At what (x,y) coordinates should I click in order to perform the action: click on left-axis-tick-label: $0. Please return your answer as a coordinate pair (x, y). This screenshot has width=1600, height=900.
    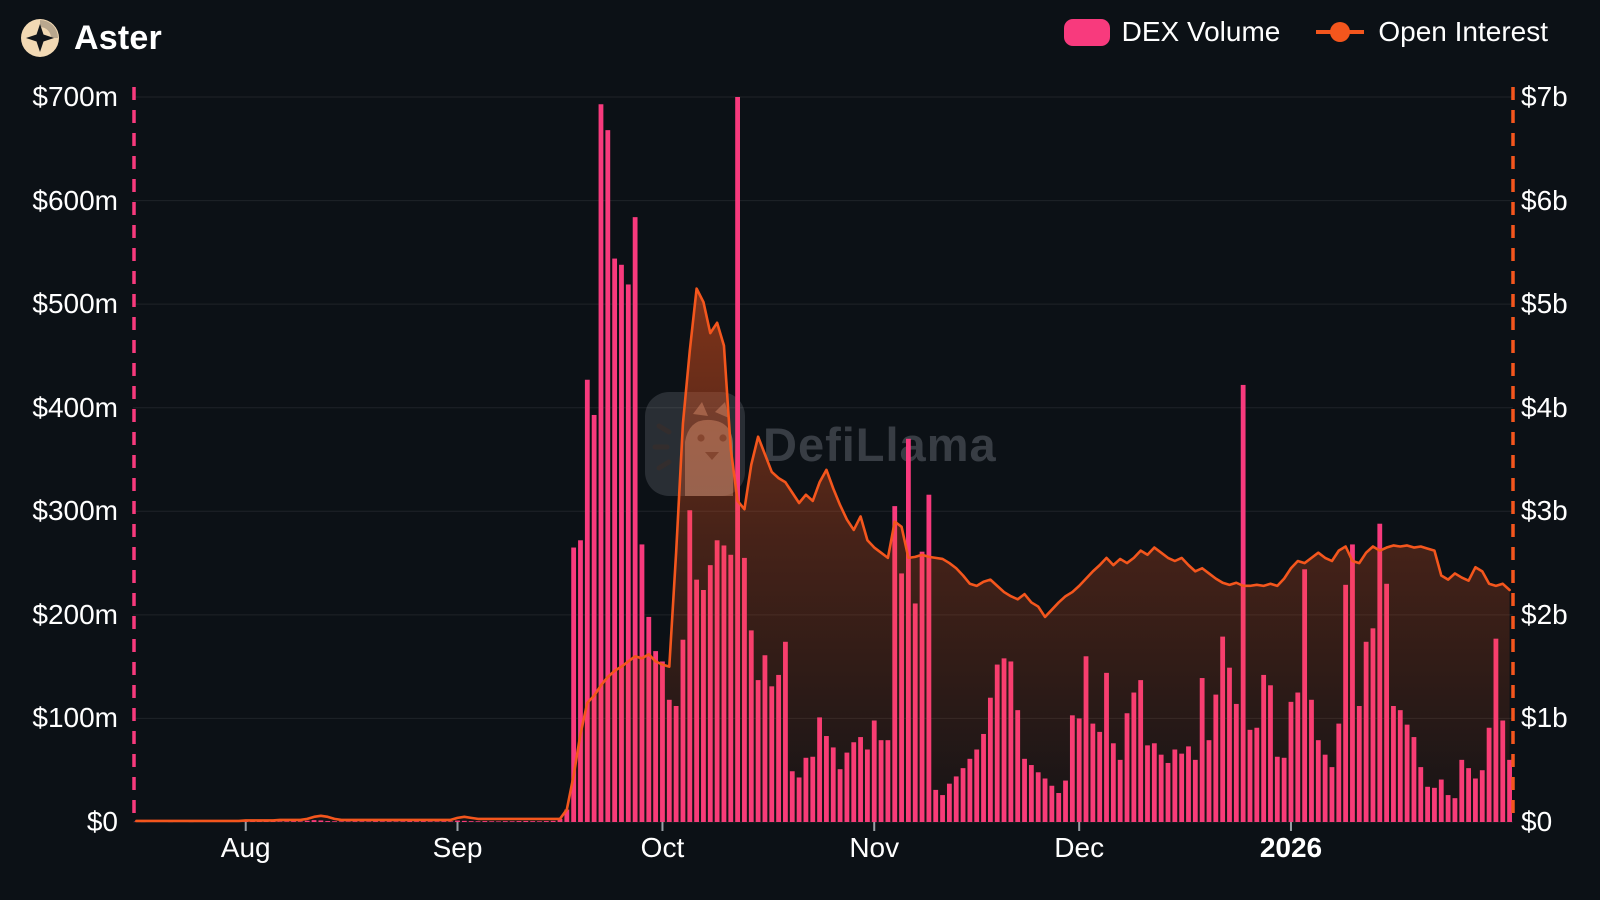
    Looking at the image, I should click on (102, 821).